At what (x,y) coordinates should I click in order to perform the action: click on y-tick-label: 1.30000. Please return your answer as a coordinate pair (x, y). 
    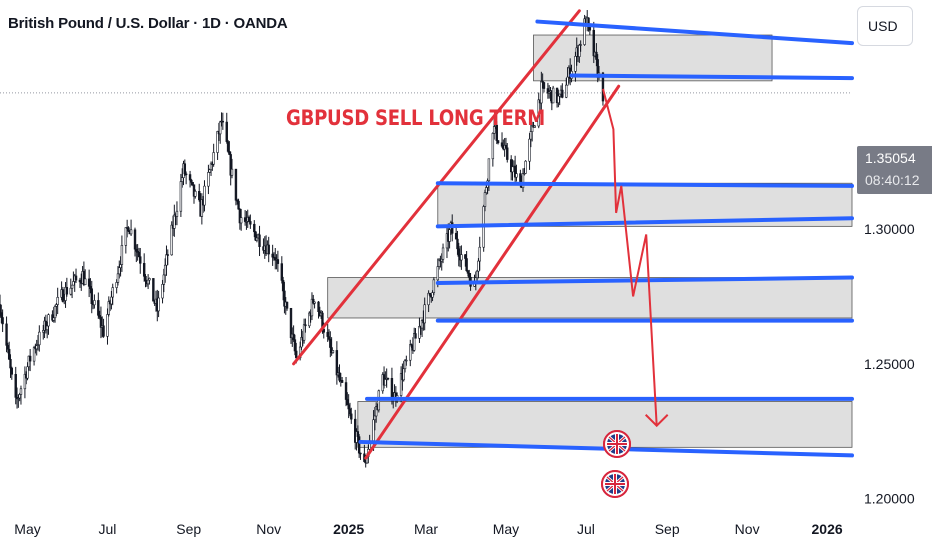
    Looking at the image, I should click on (889, 229).